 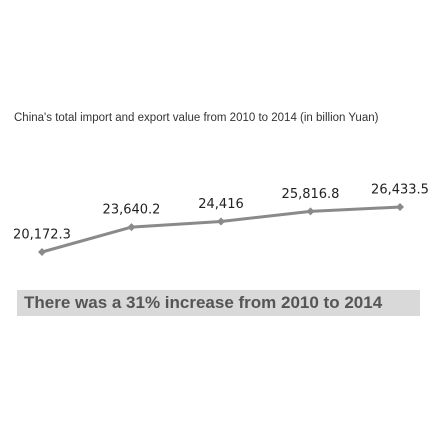 What do you see at coordinates (221, 229) in the screenshot?
I see `data-line` at bounding box center [221, 229].